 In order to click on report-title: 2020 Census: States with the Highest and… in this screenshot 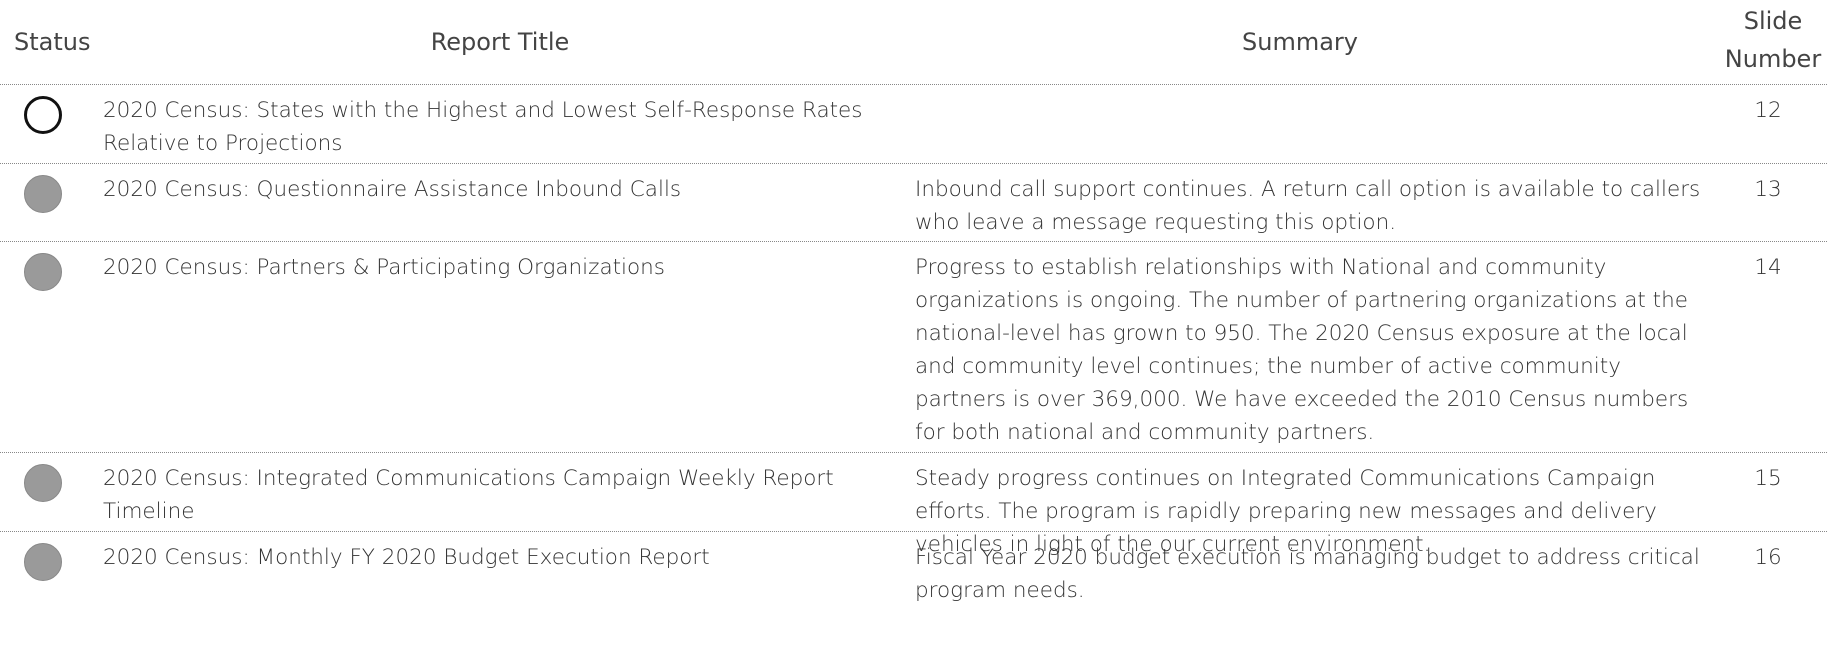, I will do `click(483, 127)`.